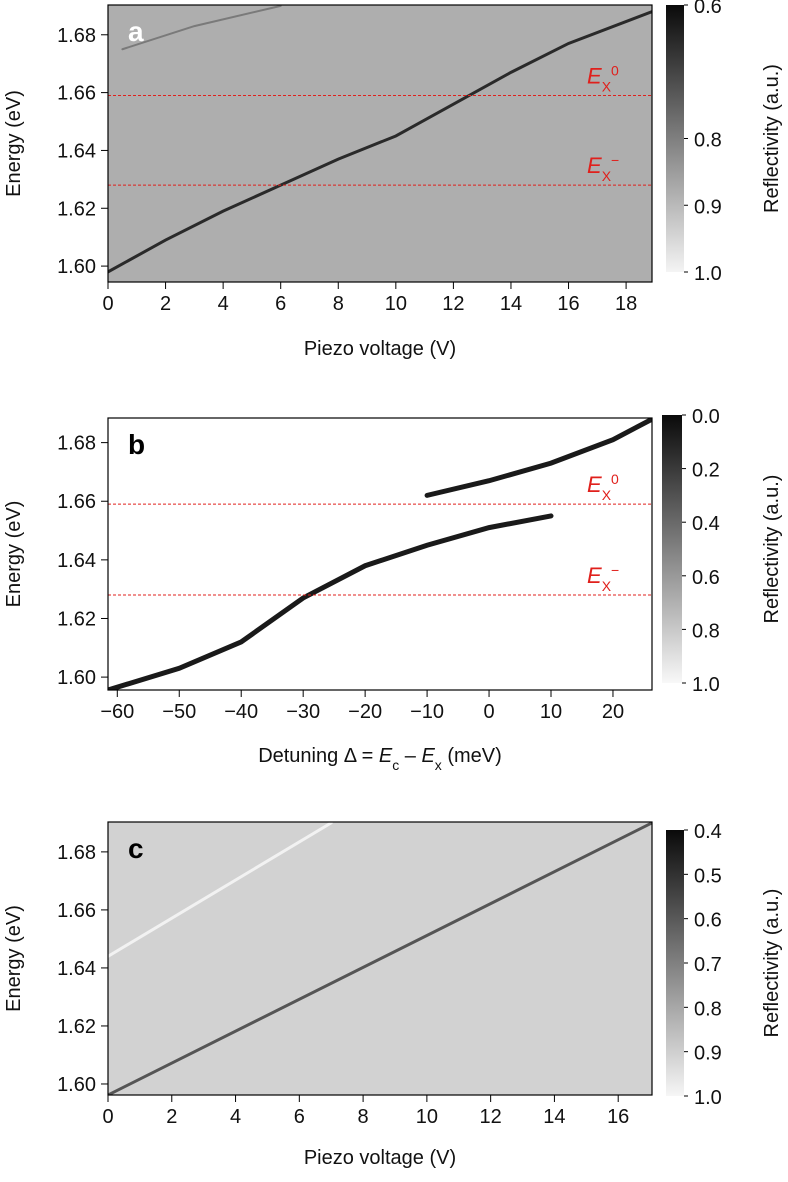 This screenshot has width=788, height=1182. Describe the element at coordinates (472, 756) in the screenshot. I see `text-segment: (meV)` at that location.